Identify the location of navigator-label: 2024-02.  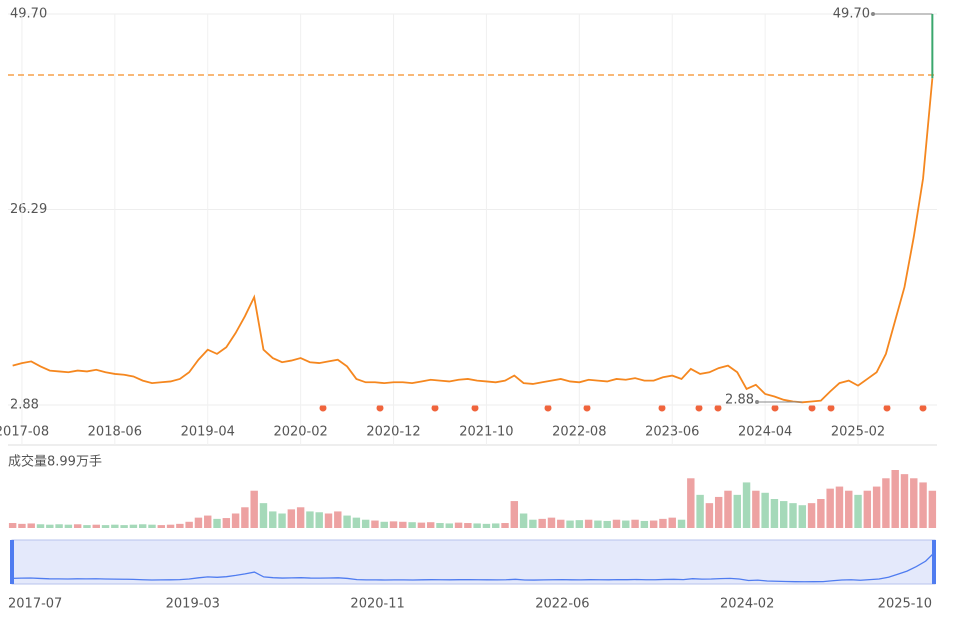
(747, 604).